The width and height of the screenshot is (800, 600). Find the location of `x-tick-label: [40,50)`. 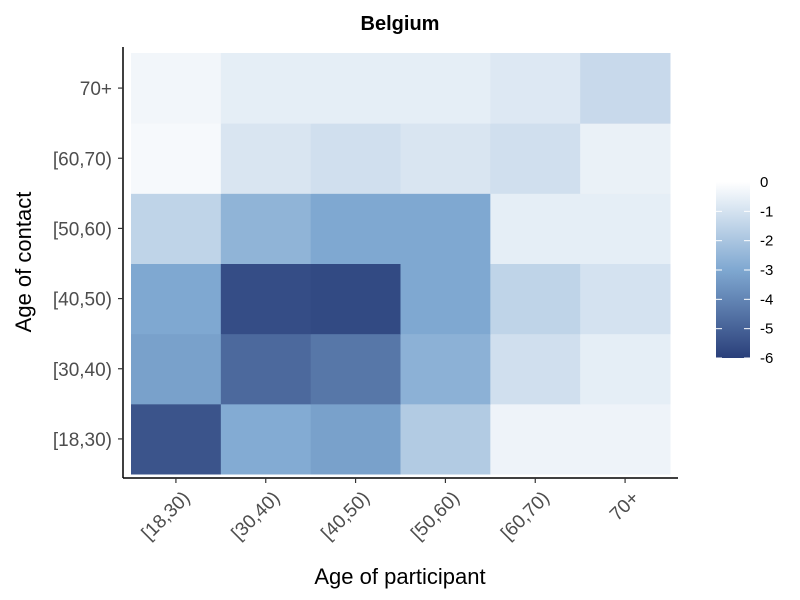

x-tick-label: [40,50) is located at coordinates (345, 516).